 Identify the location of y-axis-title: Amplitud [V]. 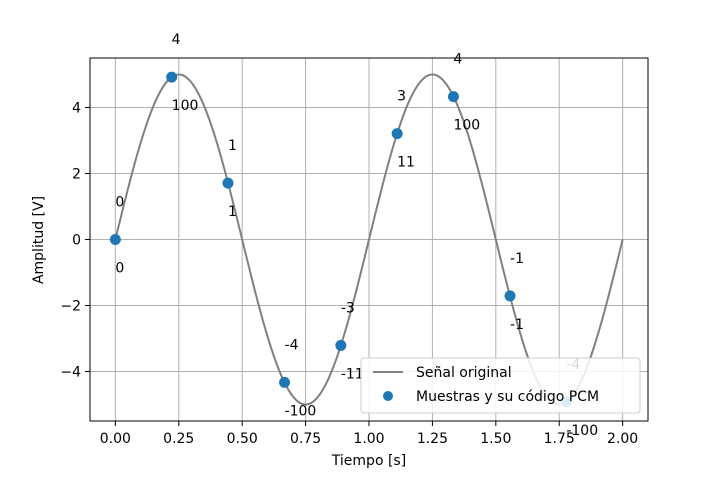
(39, 240).